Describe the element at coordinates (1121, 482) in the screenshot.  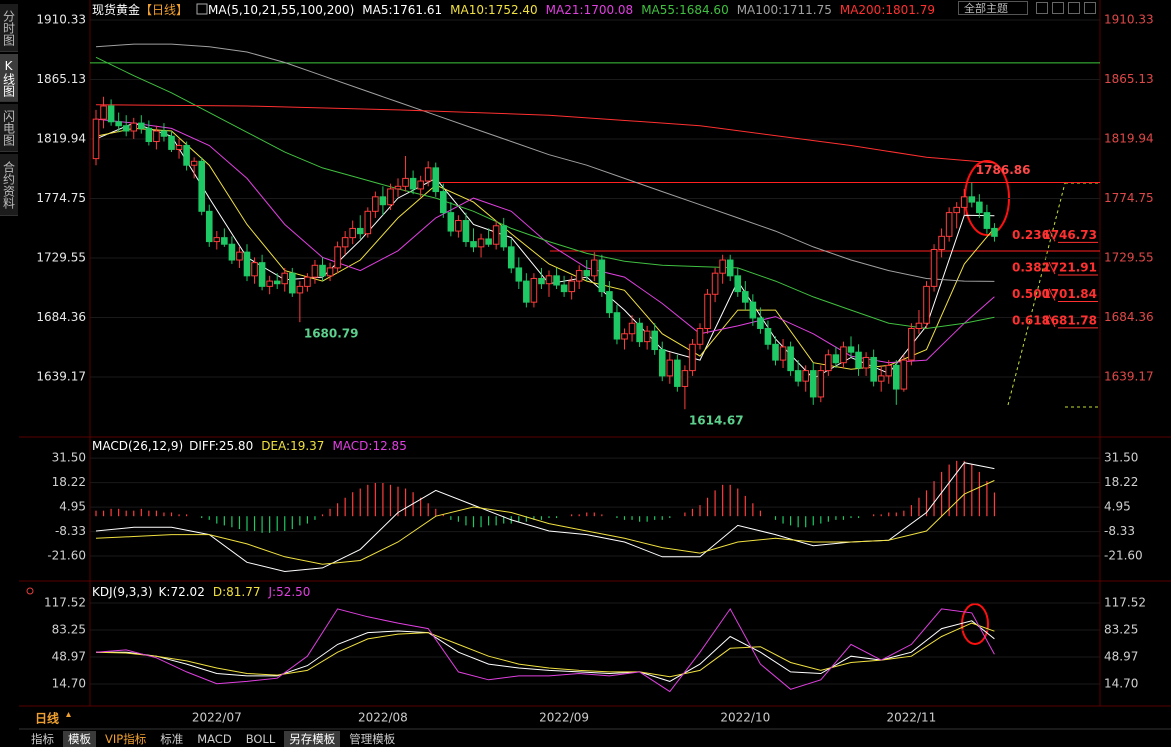
I see `y-tick-label-right: 18.22` at that location.